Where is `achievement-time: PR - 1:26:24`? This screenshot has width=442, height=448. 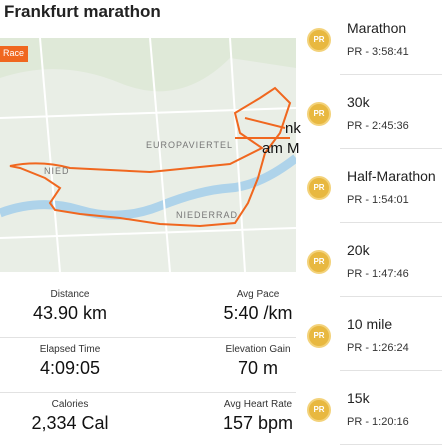 achievement-time: PR - 1:26:24 is located at coordinates (378, 348).